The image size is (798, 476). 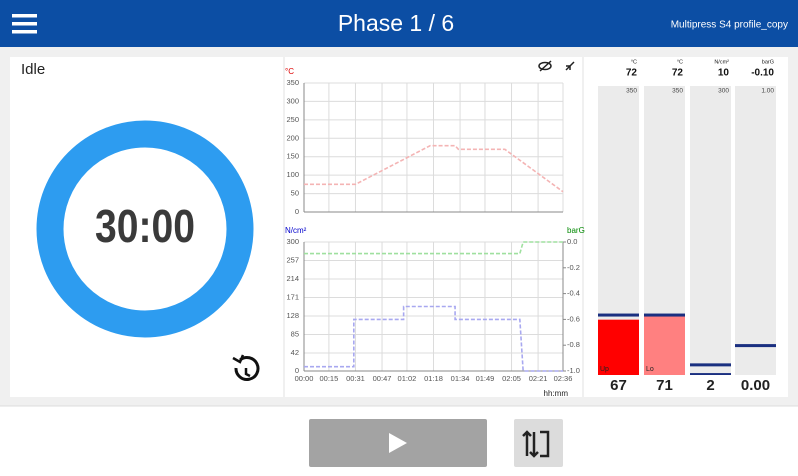 What do you see at coordinates (433, 378) in the screenshot?
I see `x-tick-label: 01:18` at bounding box center [433, 378].